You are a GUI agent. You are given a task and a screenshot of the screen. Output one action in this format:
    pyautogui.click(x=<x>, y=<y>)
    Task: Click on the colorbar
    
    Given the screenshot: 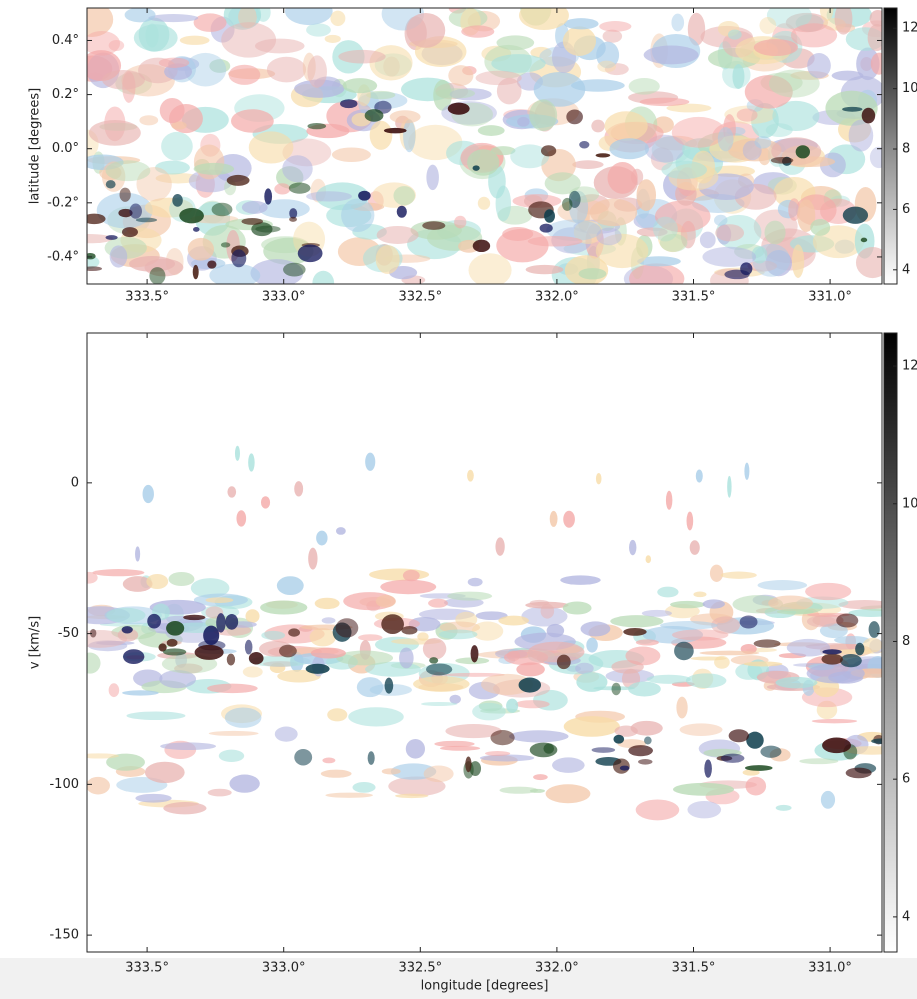 What is the action you would take?
    pyautogui.click(x=890, y=642)
    